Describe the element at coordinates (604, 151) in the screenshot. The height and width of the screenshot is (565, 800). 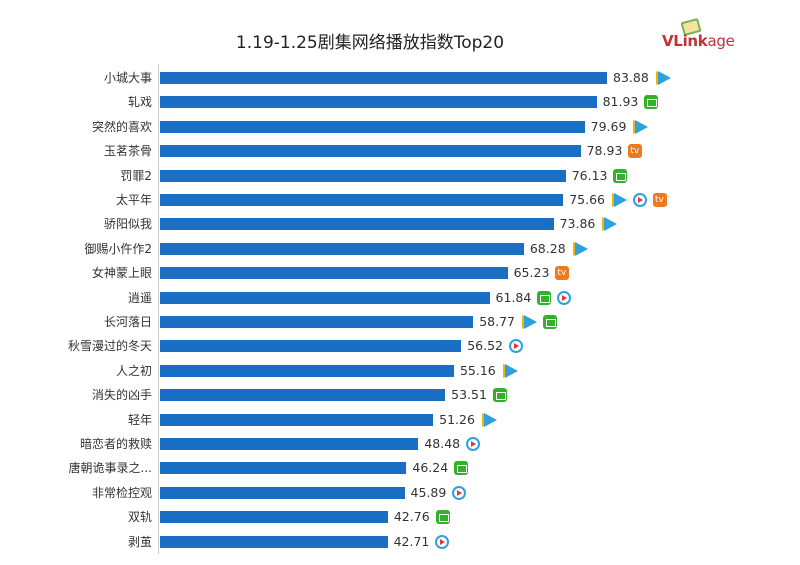
I see `data-label: 78.93` at that location.